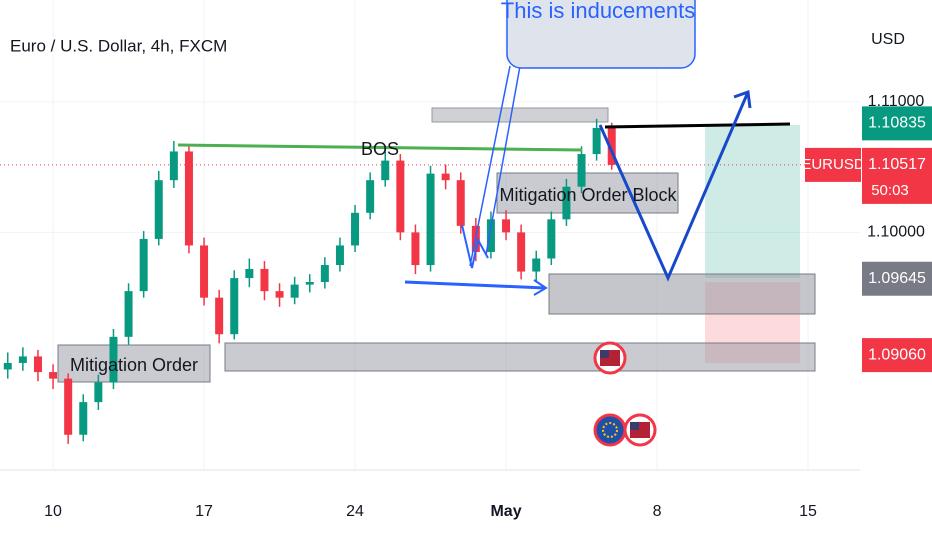 This screenshot has height=550, width=932. What do you see at coordinates (808, 511) in the screenshot?
I see `x-tick-label: 15` at bounding box center [808, 511].